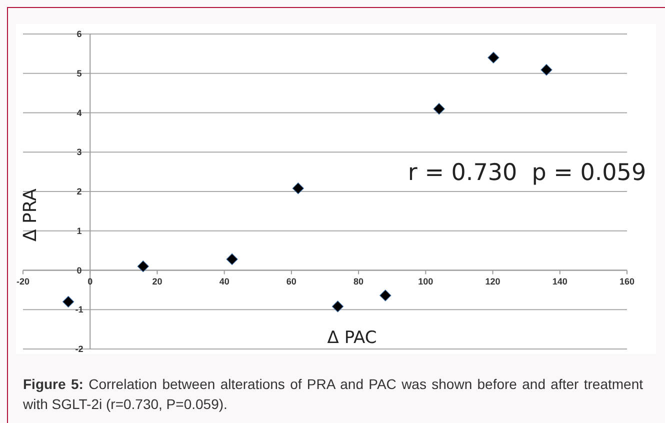 Image resolution: width=665 pixels, height=423 pixels. What do you see at coordinates (492, 281) in the screenshot?
I see `x-tick-label: 120` at bounding box center [492, 281].